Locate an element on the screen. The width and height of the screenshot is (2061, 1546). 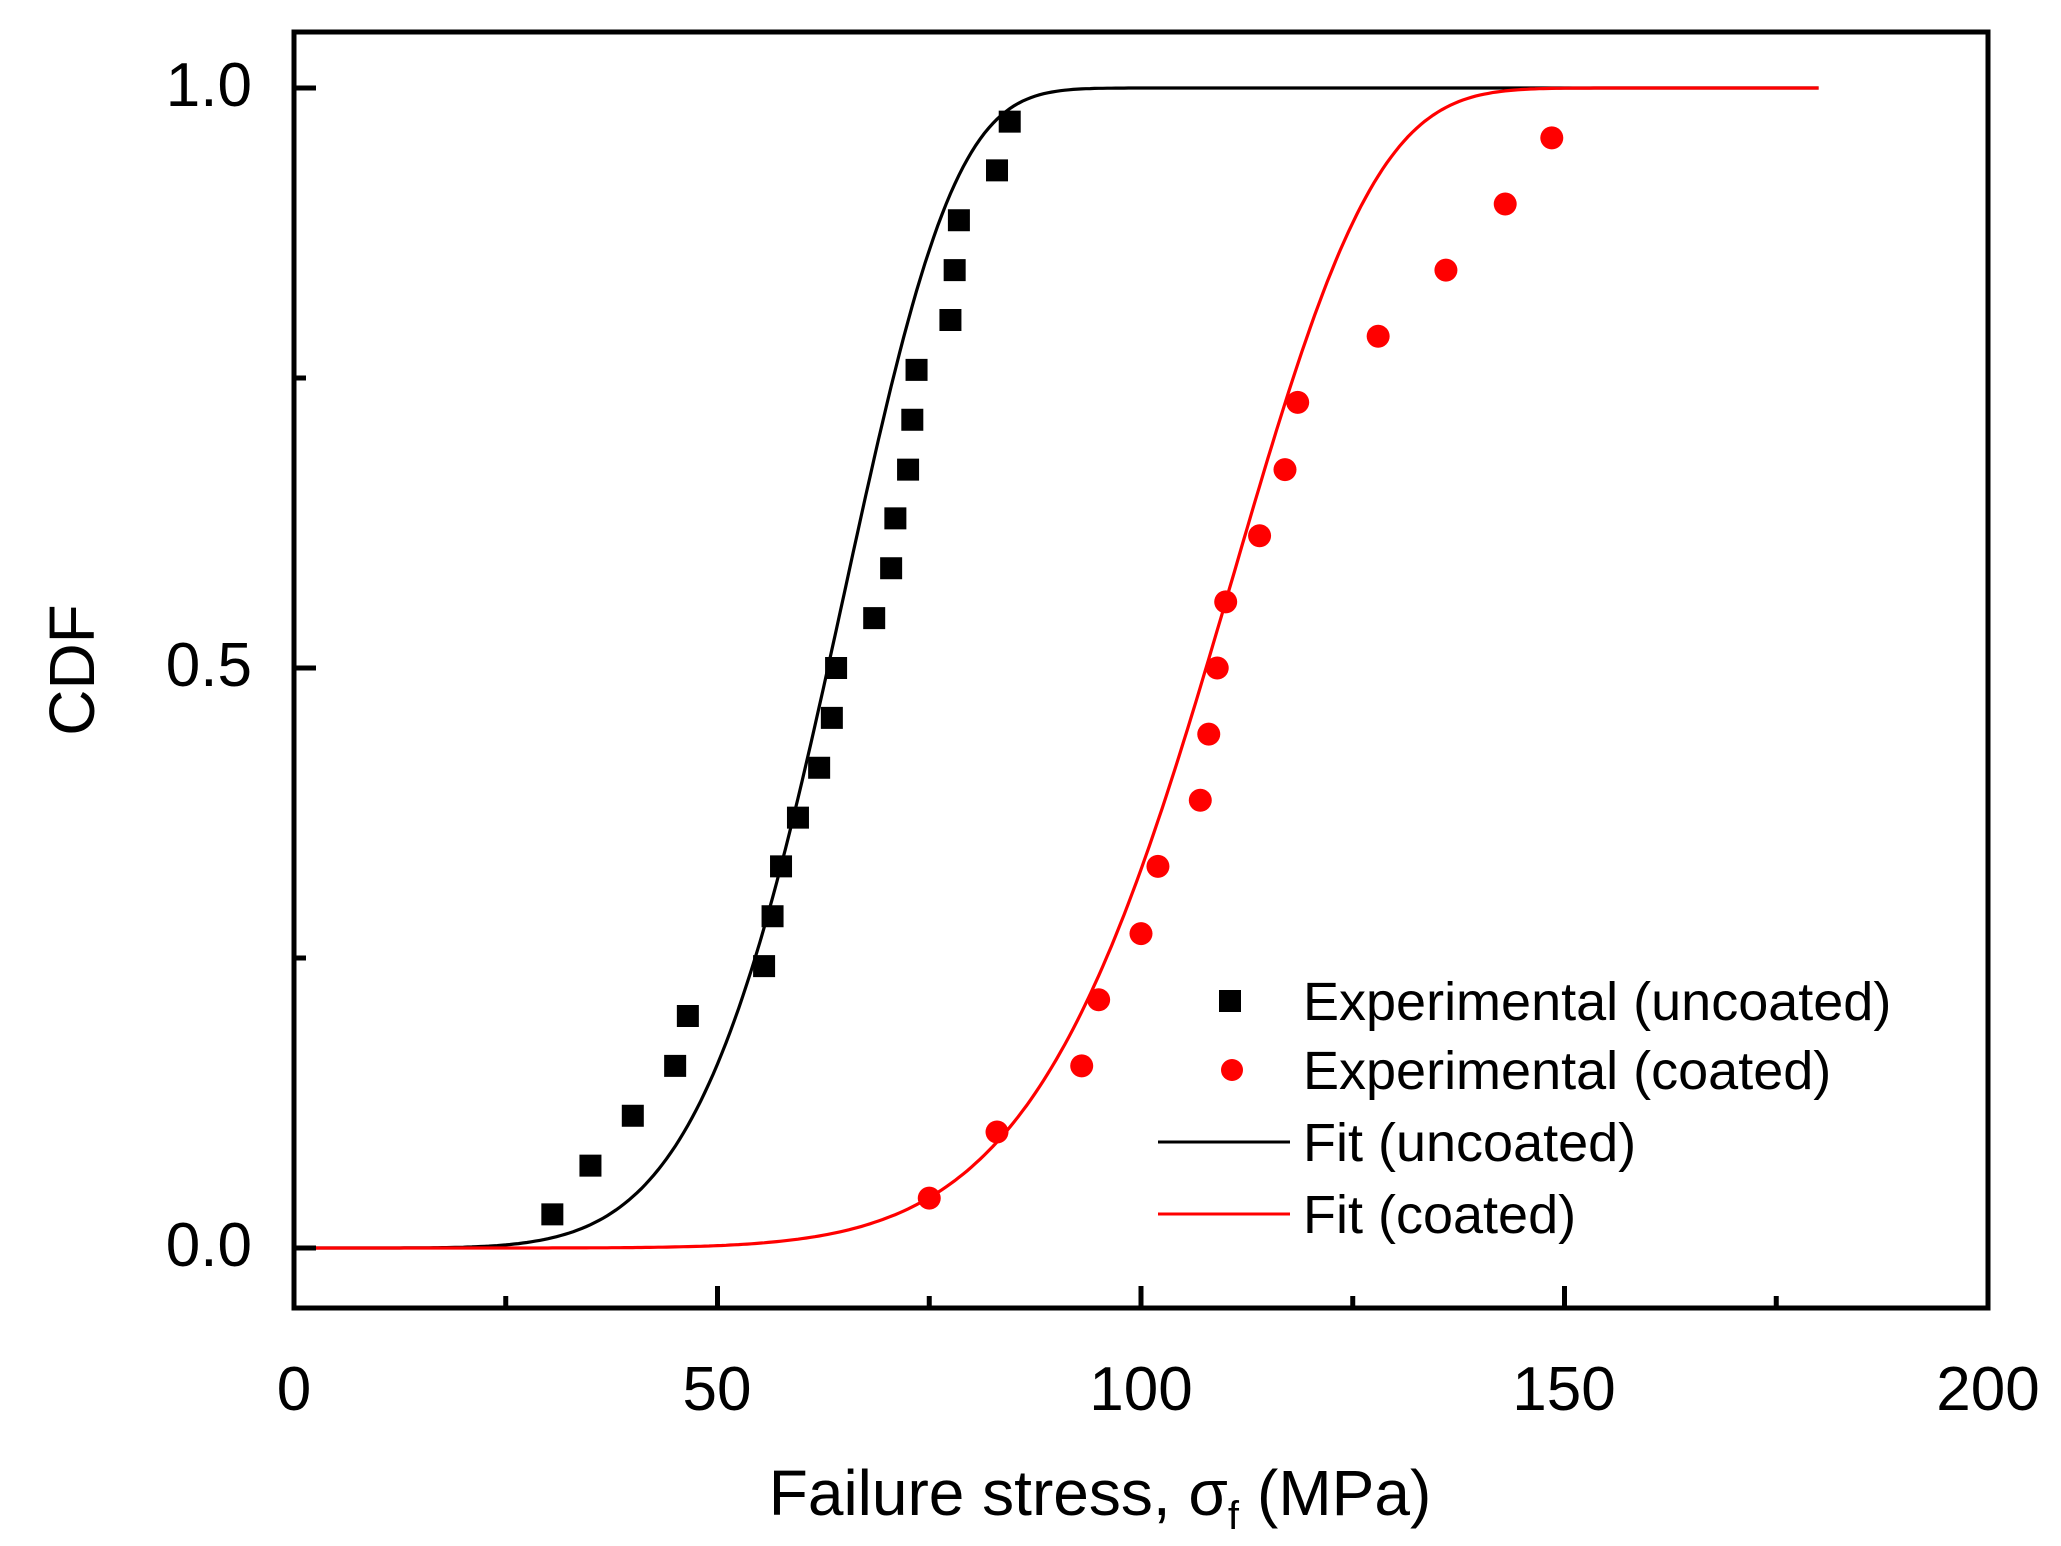
legend-label-exp-uncoated: Experimental (uncoated) is located at coordinates (1597, 1002).